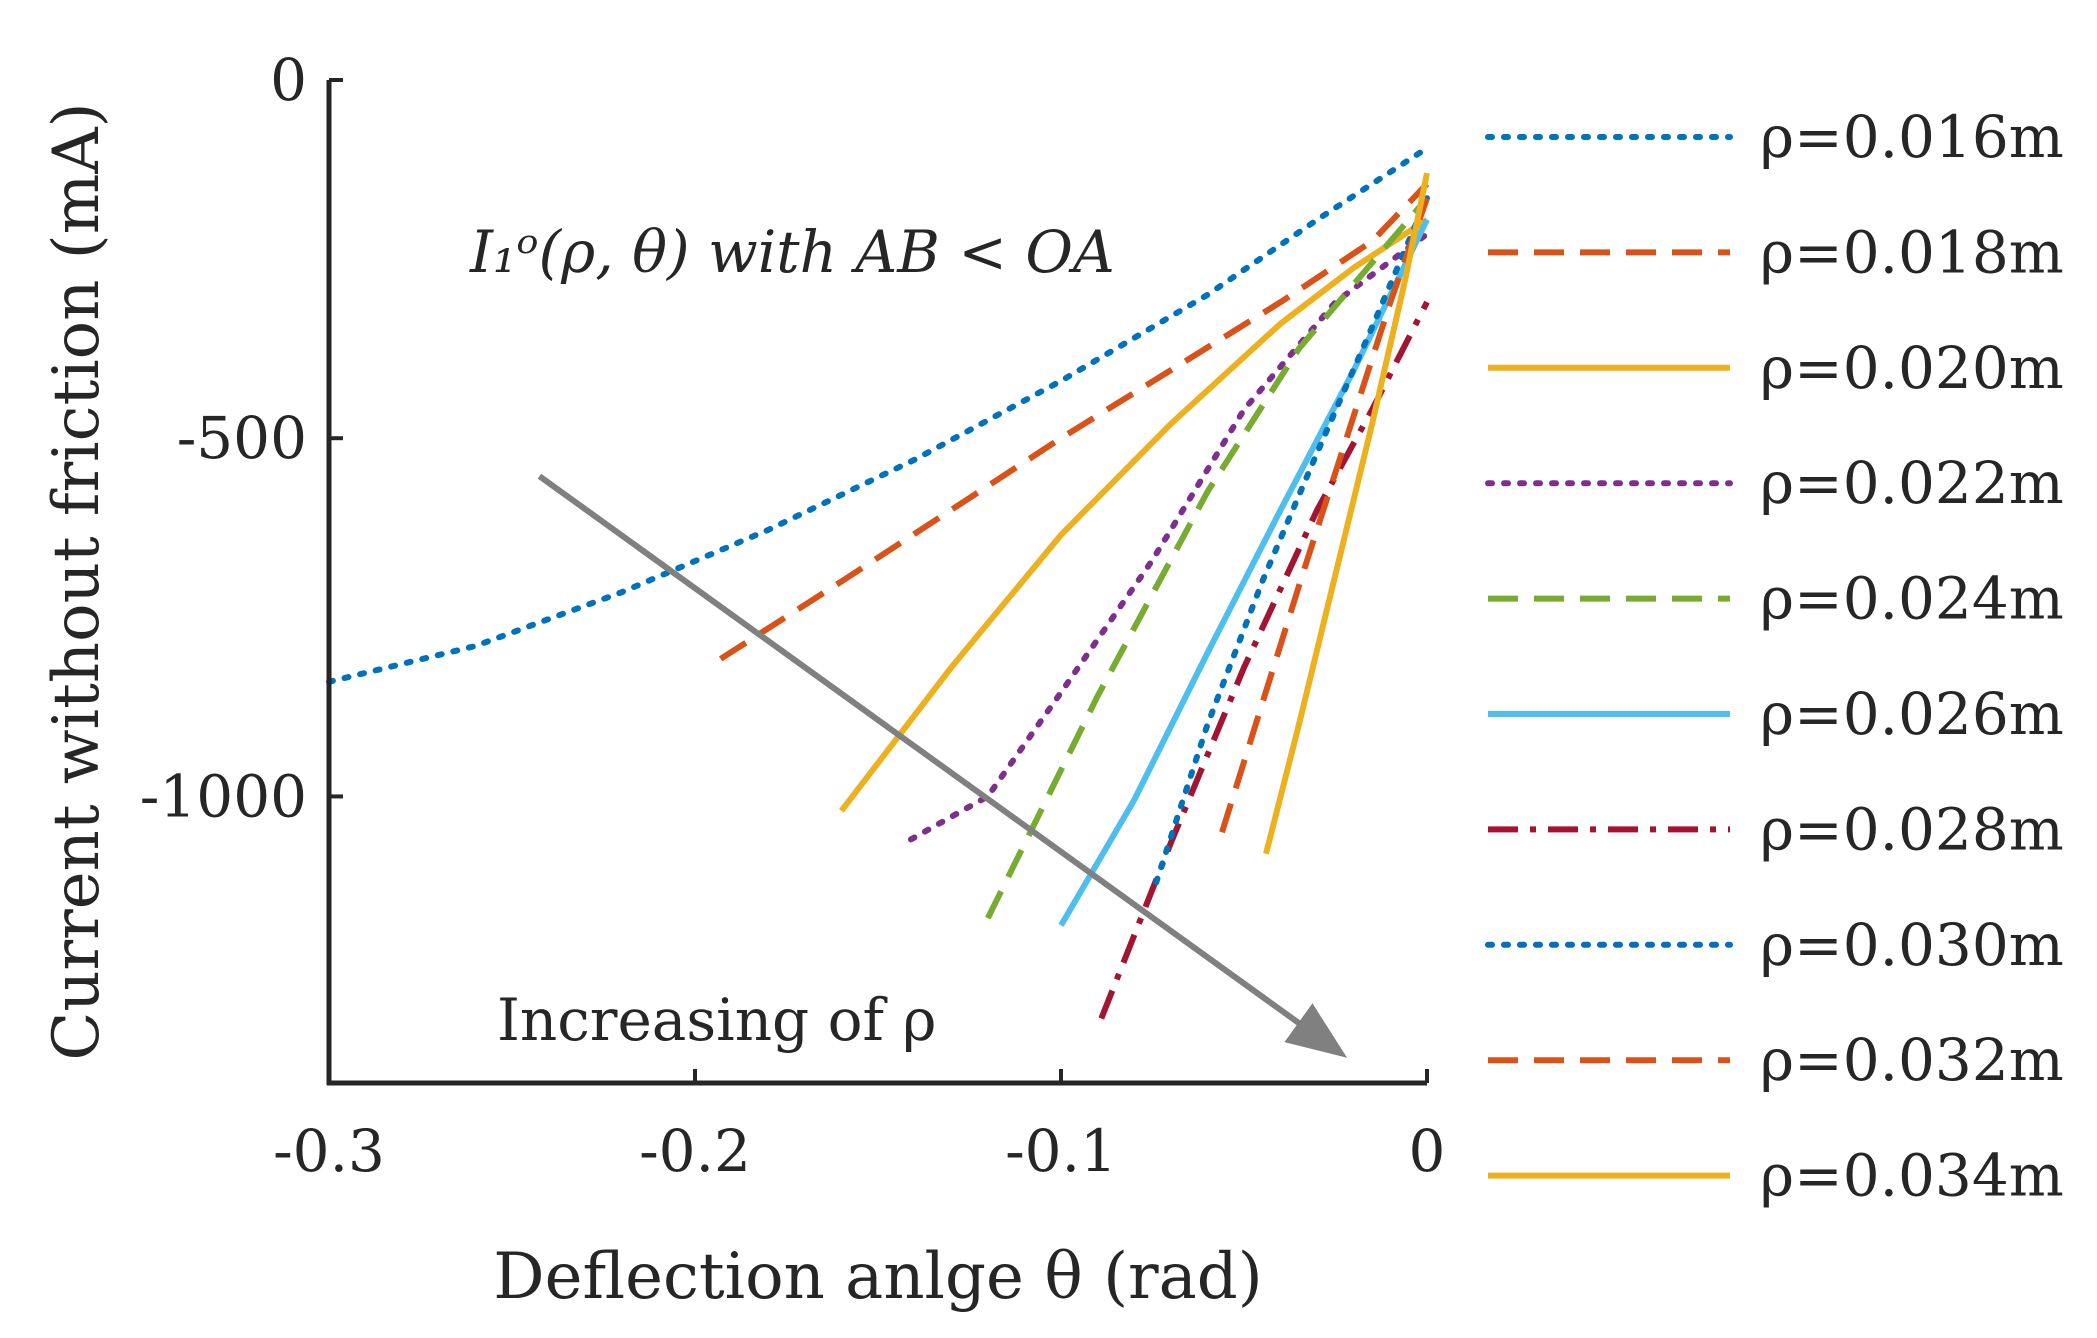 This screenshot has width=2097, height=1338. Describe the element at coordinates (1912, 945) in the screenshot. I see `legend-label-8: ρ=0.030m` at that location.